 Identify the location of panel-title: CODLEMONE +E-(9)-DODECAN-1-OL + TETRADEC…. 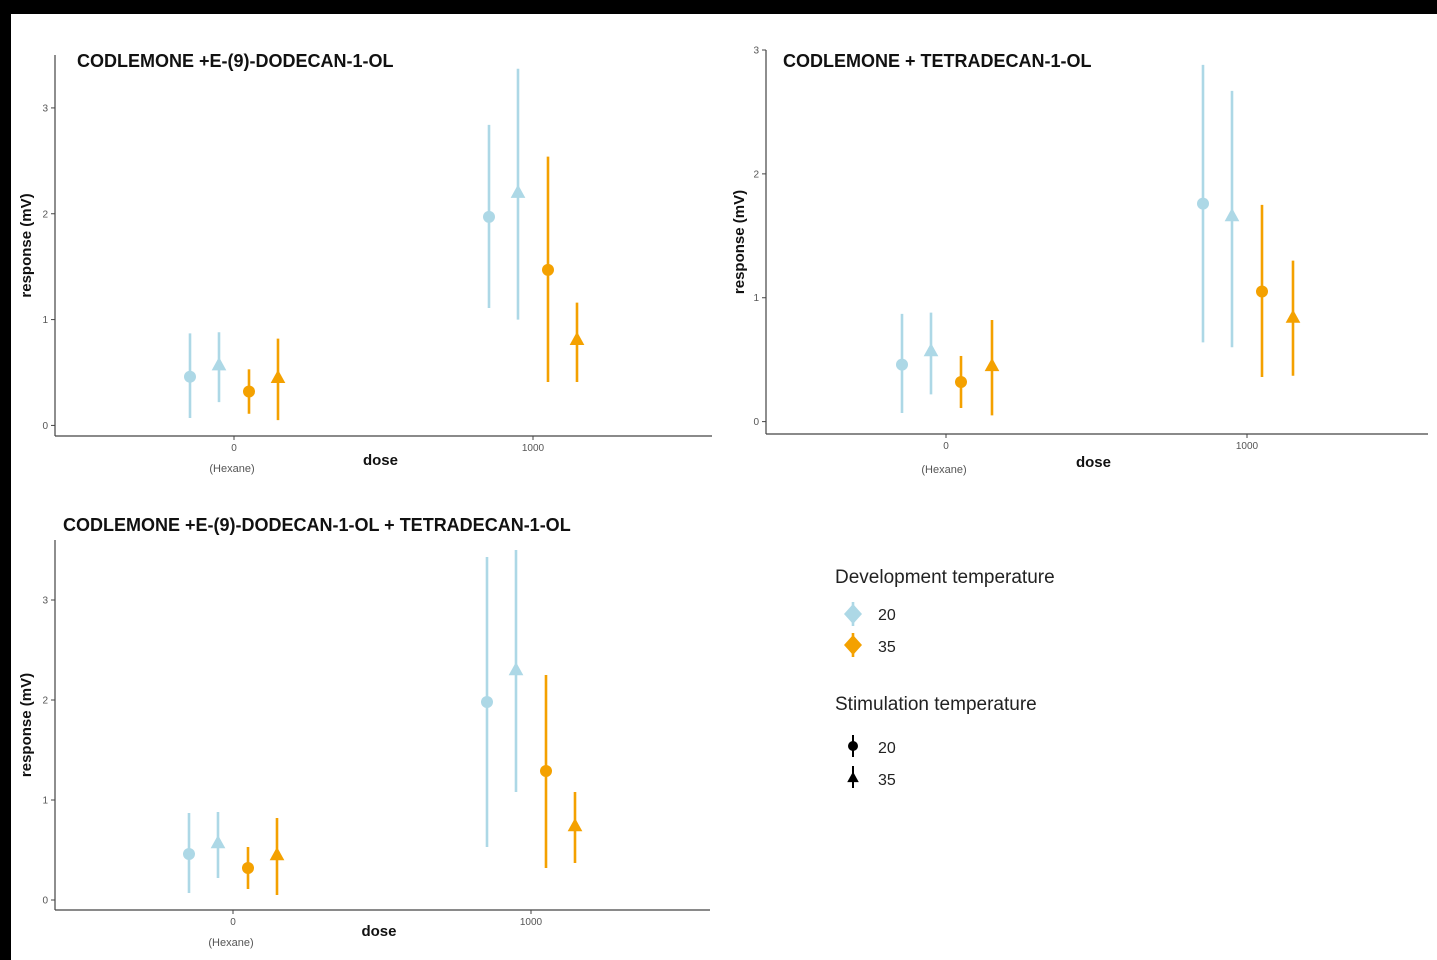
(317, 525).